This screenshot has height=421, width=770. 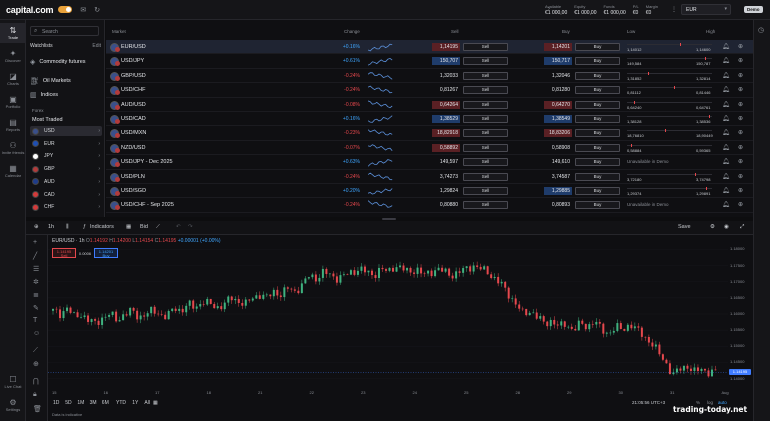 I want to click on add-symbol-icon: ⊕, so click(x=36, y=227).